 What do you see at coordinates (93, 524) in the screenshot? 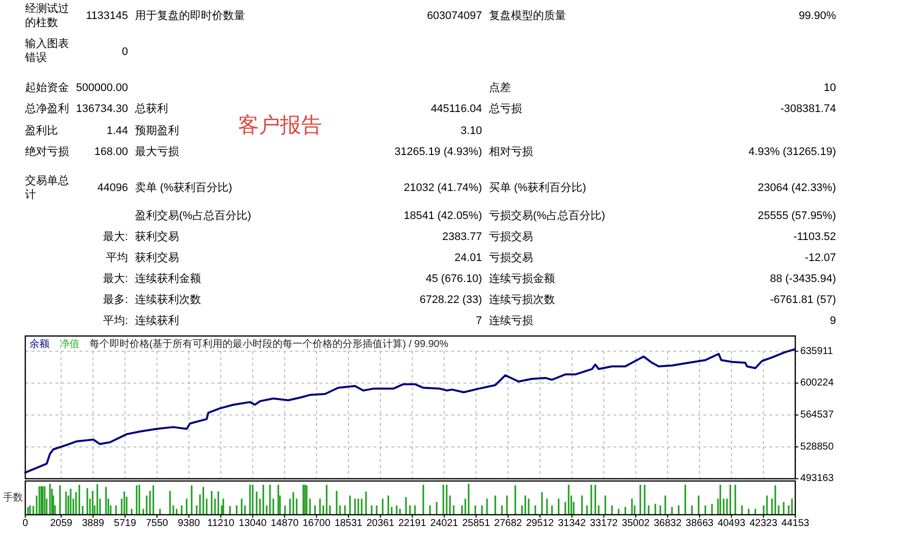
I see `x-tick-label: 3889` at bounding box center [93, 524].